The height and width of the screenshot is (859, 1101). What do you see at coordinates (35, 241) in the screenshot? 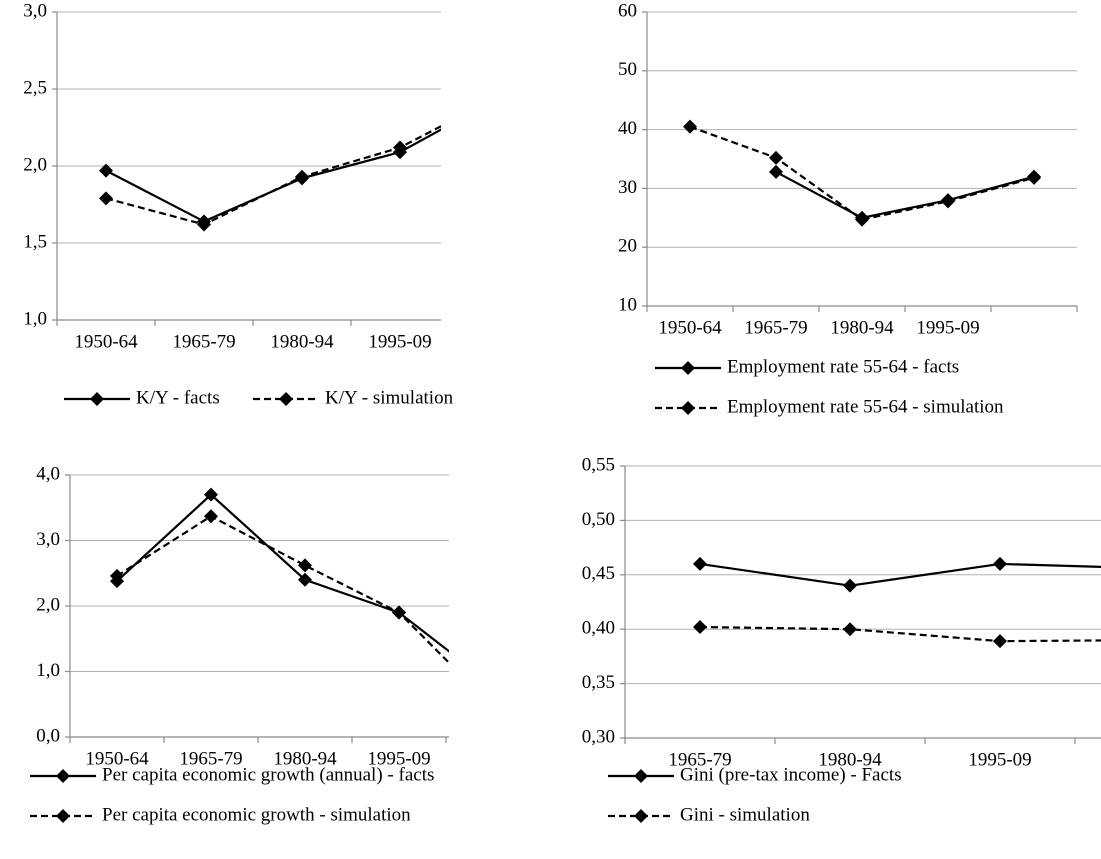
I see `y-tick-label: 1,5` at bounding box center [35, 241].